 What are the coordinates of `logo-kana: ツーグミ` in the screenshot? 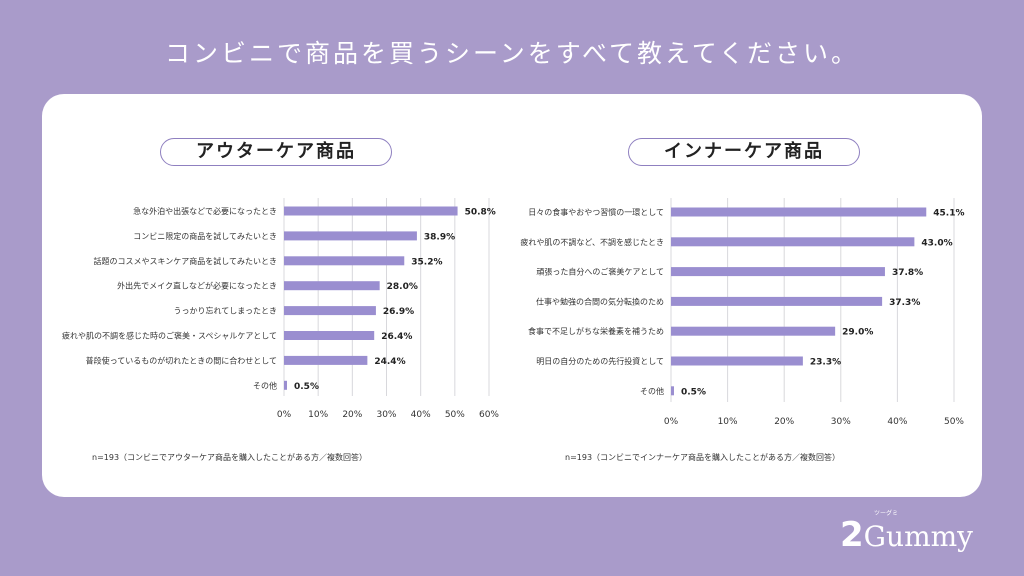 It's located at (886, 513).